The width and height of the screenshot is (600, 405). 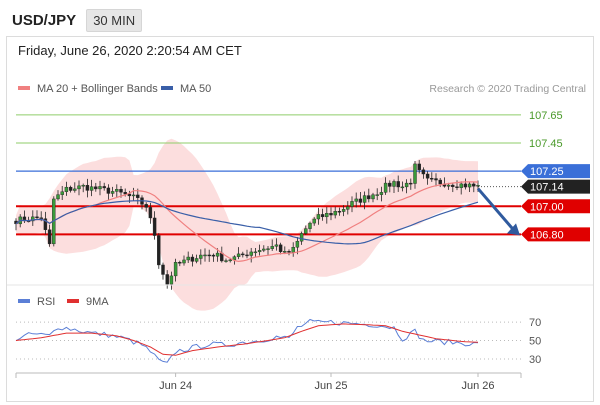 I want to click on pivot-tag-bg, so click(x=555, y=171).